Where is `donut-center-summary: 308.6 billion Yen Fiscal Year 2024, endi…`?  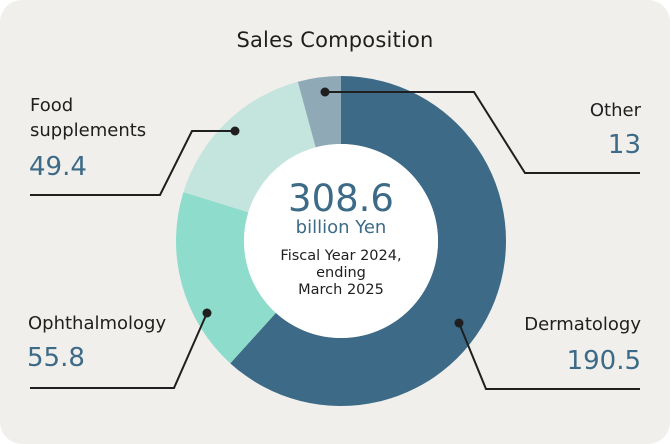 donut-center-summary: 308.6 billion Yen Fiscal Year 2024, endi… is located at coordinates (341, 241).